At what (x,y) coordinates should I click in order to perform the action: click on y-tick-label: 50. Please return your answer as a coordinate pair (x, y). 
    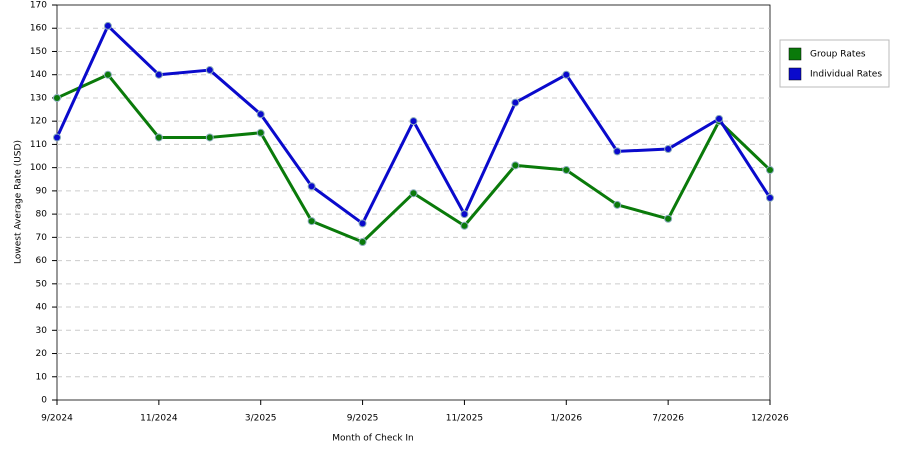
    Looking at the image, I should click on (42, 284).